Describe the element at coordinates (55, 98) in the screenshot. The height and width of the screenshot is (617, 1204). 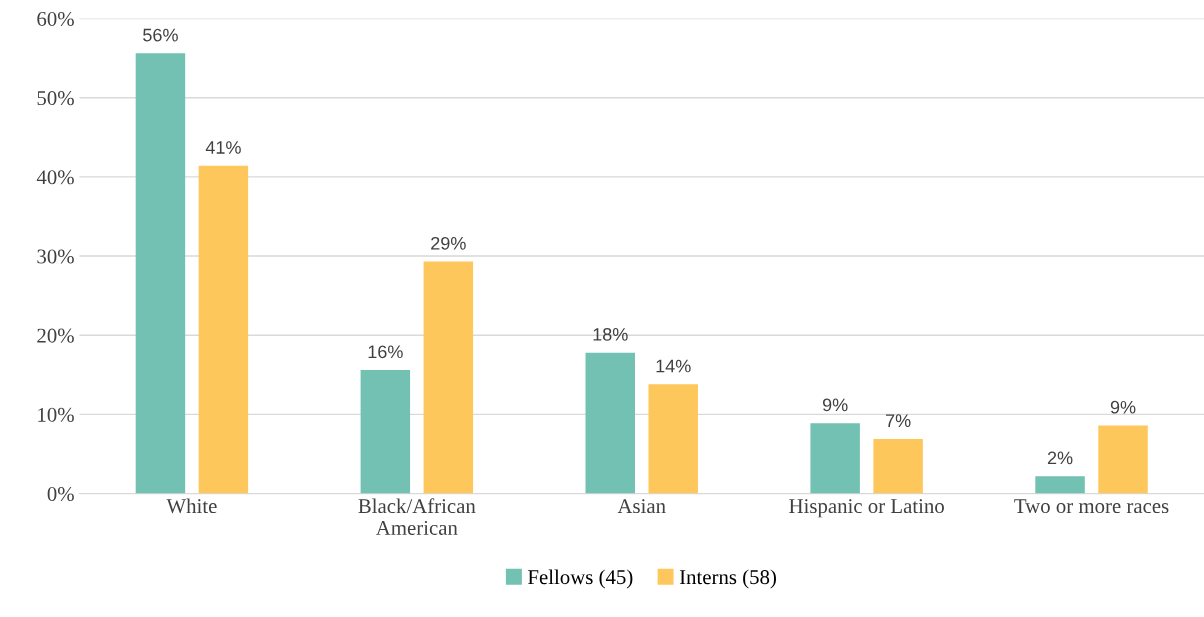
I see `y-tick-label: 50%` at that location.